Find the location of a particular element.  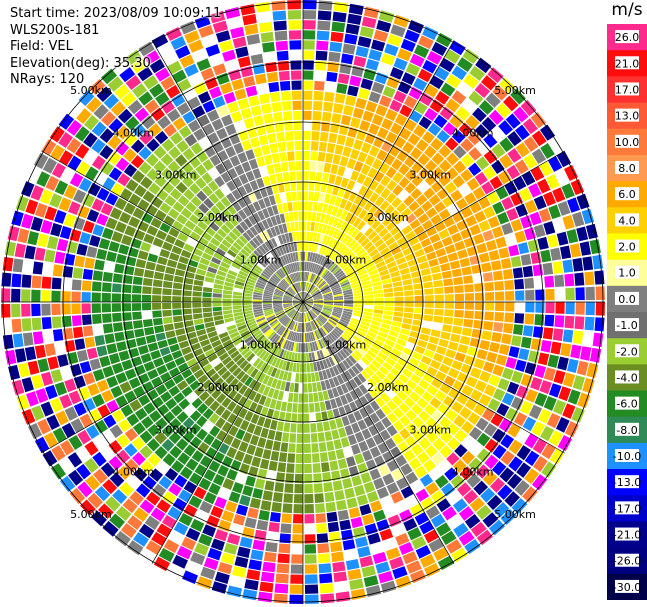

range-ring-label: 1.00km is located at coordinates (346, 344).